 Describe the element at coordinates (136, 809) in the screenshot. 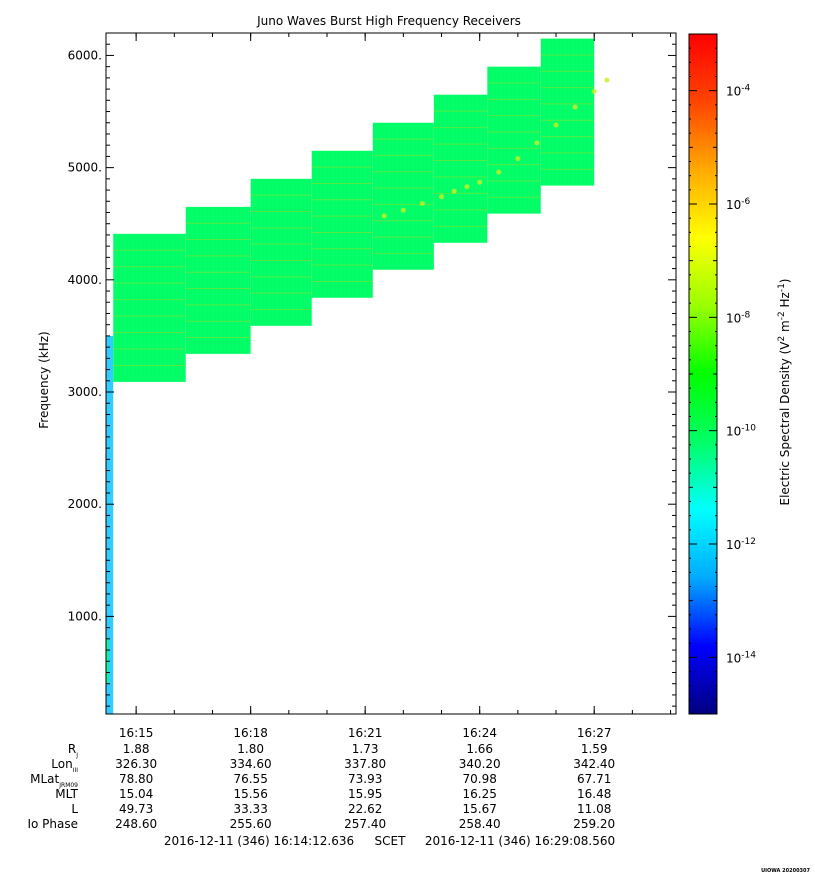

I see `ephemeris-value: 49.73` at that location.